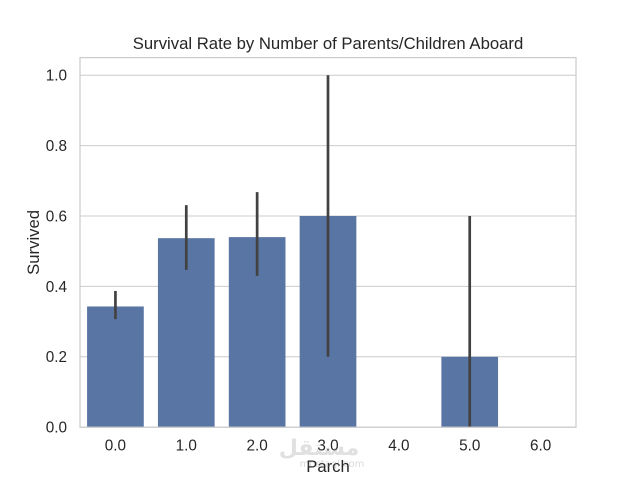  I want to click on x-tick-label-2: 2.0, so click(257, 446).